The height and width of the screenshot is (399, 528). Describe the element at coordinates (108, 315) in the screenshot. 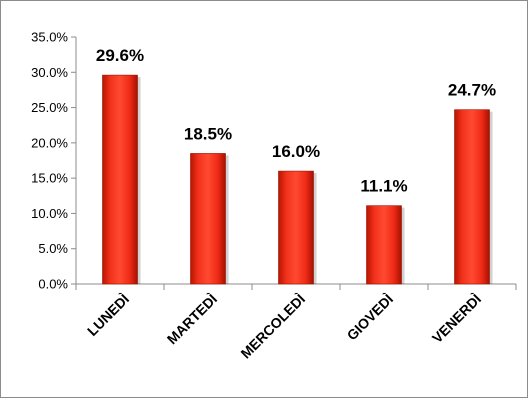

I see `x-tick-label: LUNEDÌ` at that location.